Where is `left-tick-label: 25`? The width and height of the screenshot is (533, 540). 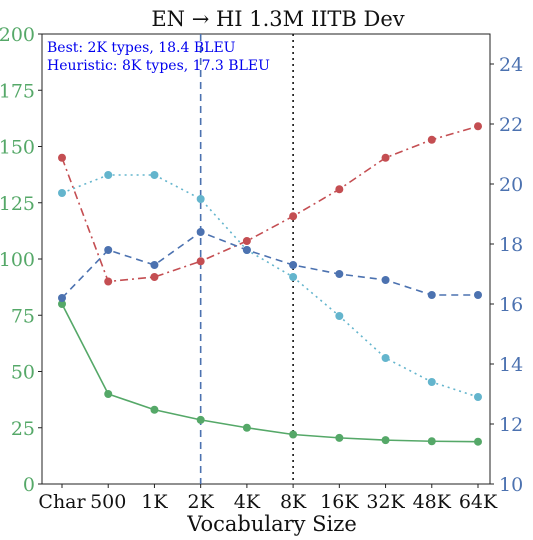 left-tick-label: 25 is located at coordinates (23, 429).